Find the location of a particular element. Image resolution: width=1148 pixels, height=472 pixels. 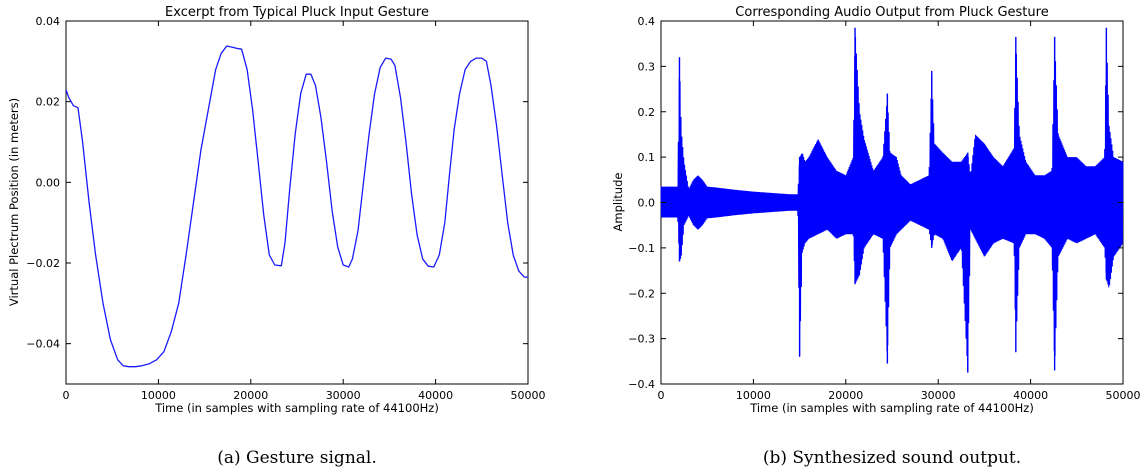

gesture-caption: (a) Gesture signal. is located at coordinates (297, 458).